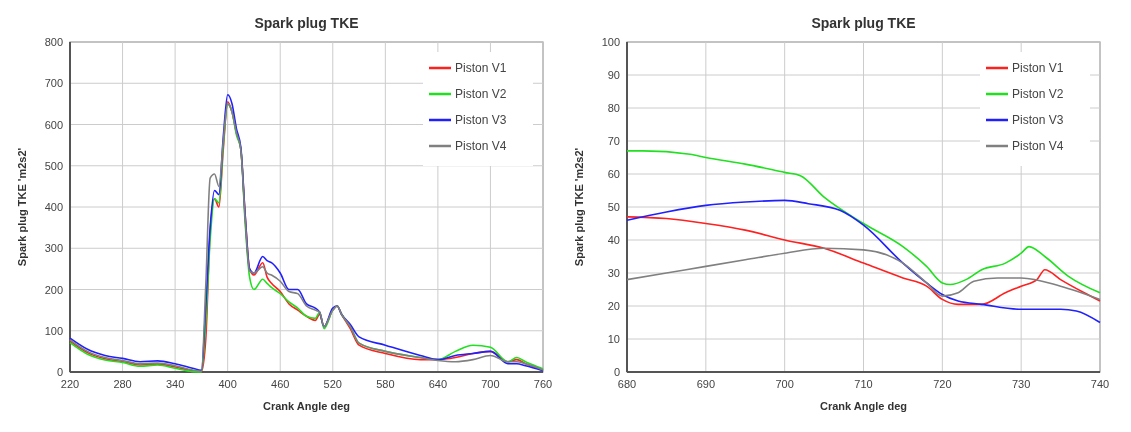  I want to click on x-tick-label: 460, so click(280, 384).